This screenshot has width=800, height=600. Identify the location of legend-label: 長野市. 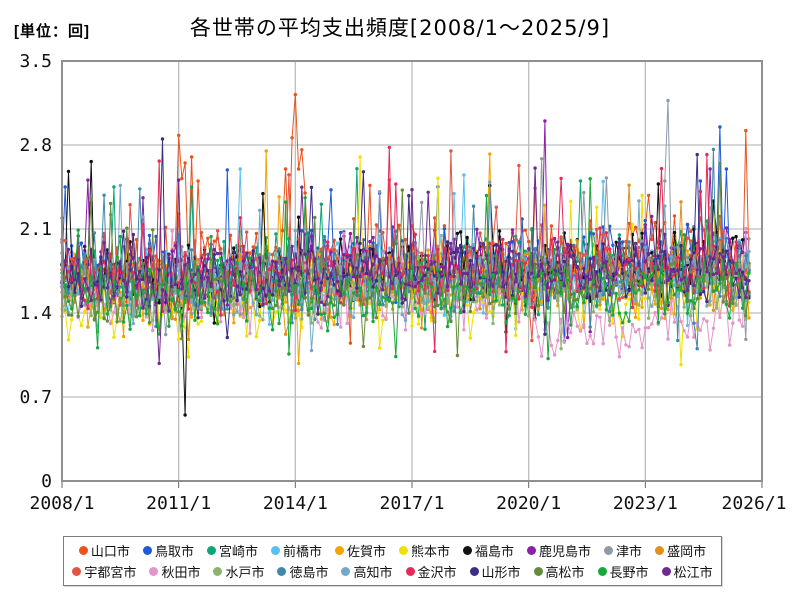
(629, 572).